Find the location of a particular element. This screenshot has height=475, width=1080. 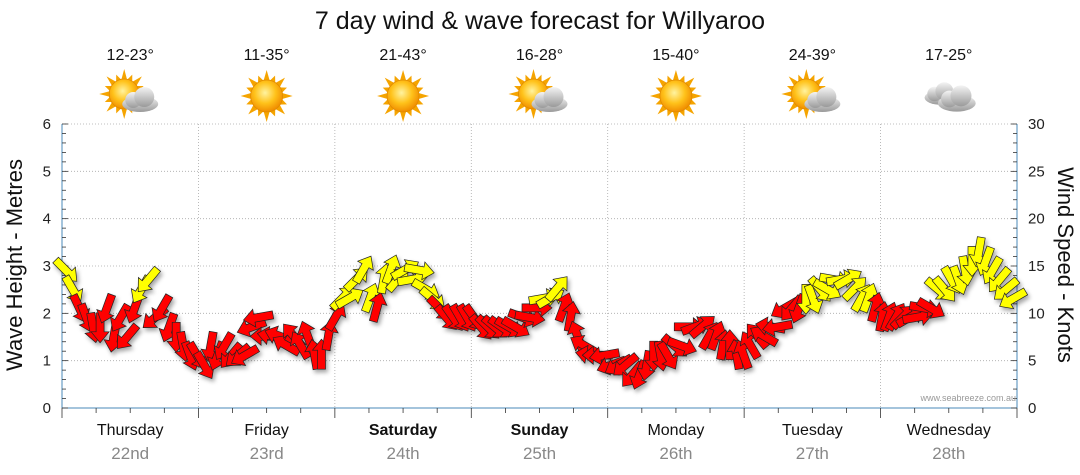

day-date-label: 28th is located at coordinates (948, 453).